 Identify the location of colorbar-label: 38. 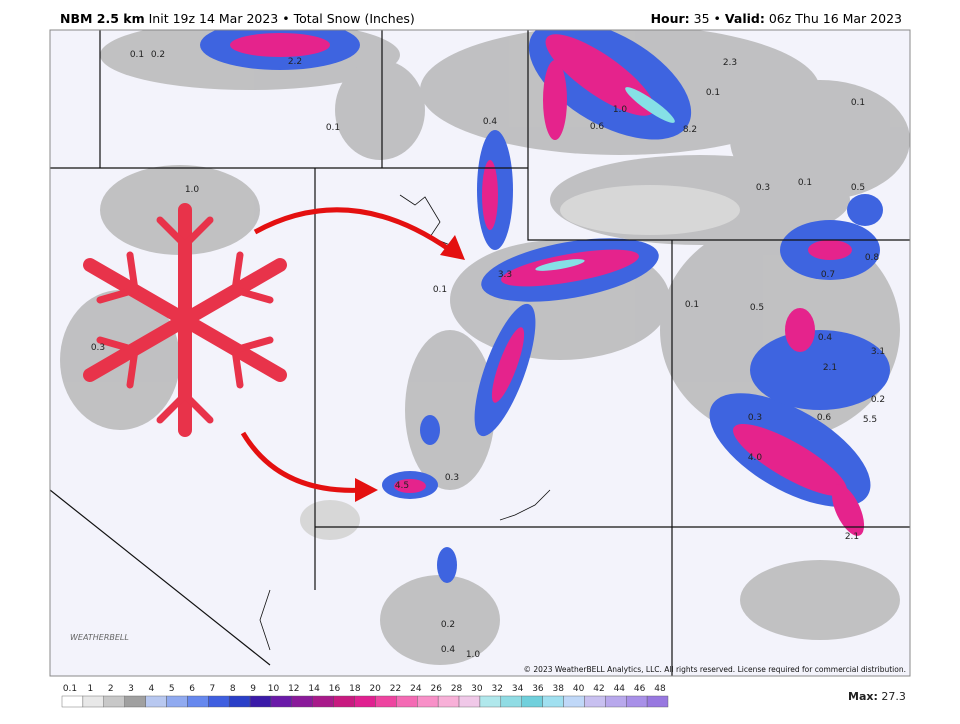
(559, 689).